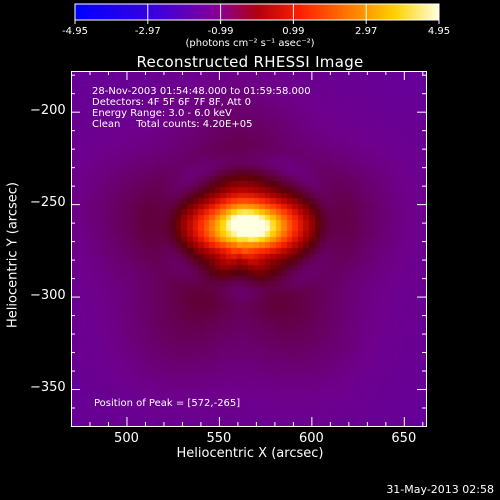  I want to click on x-axis-label: Heliocentric X (arcsec), so click(250, 453).